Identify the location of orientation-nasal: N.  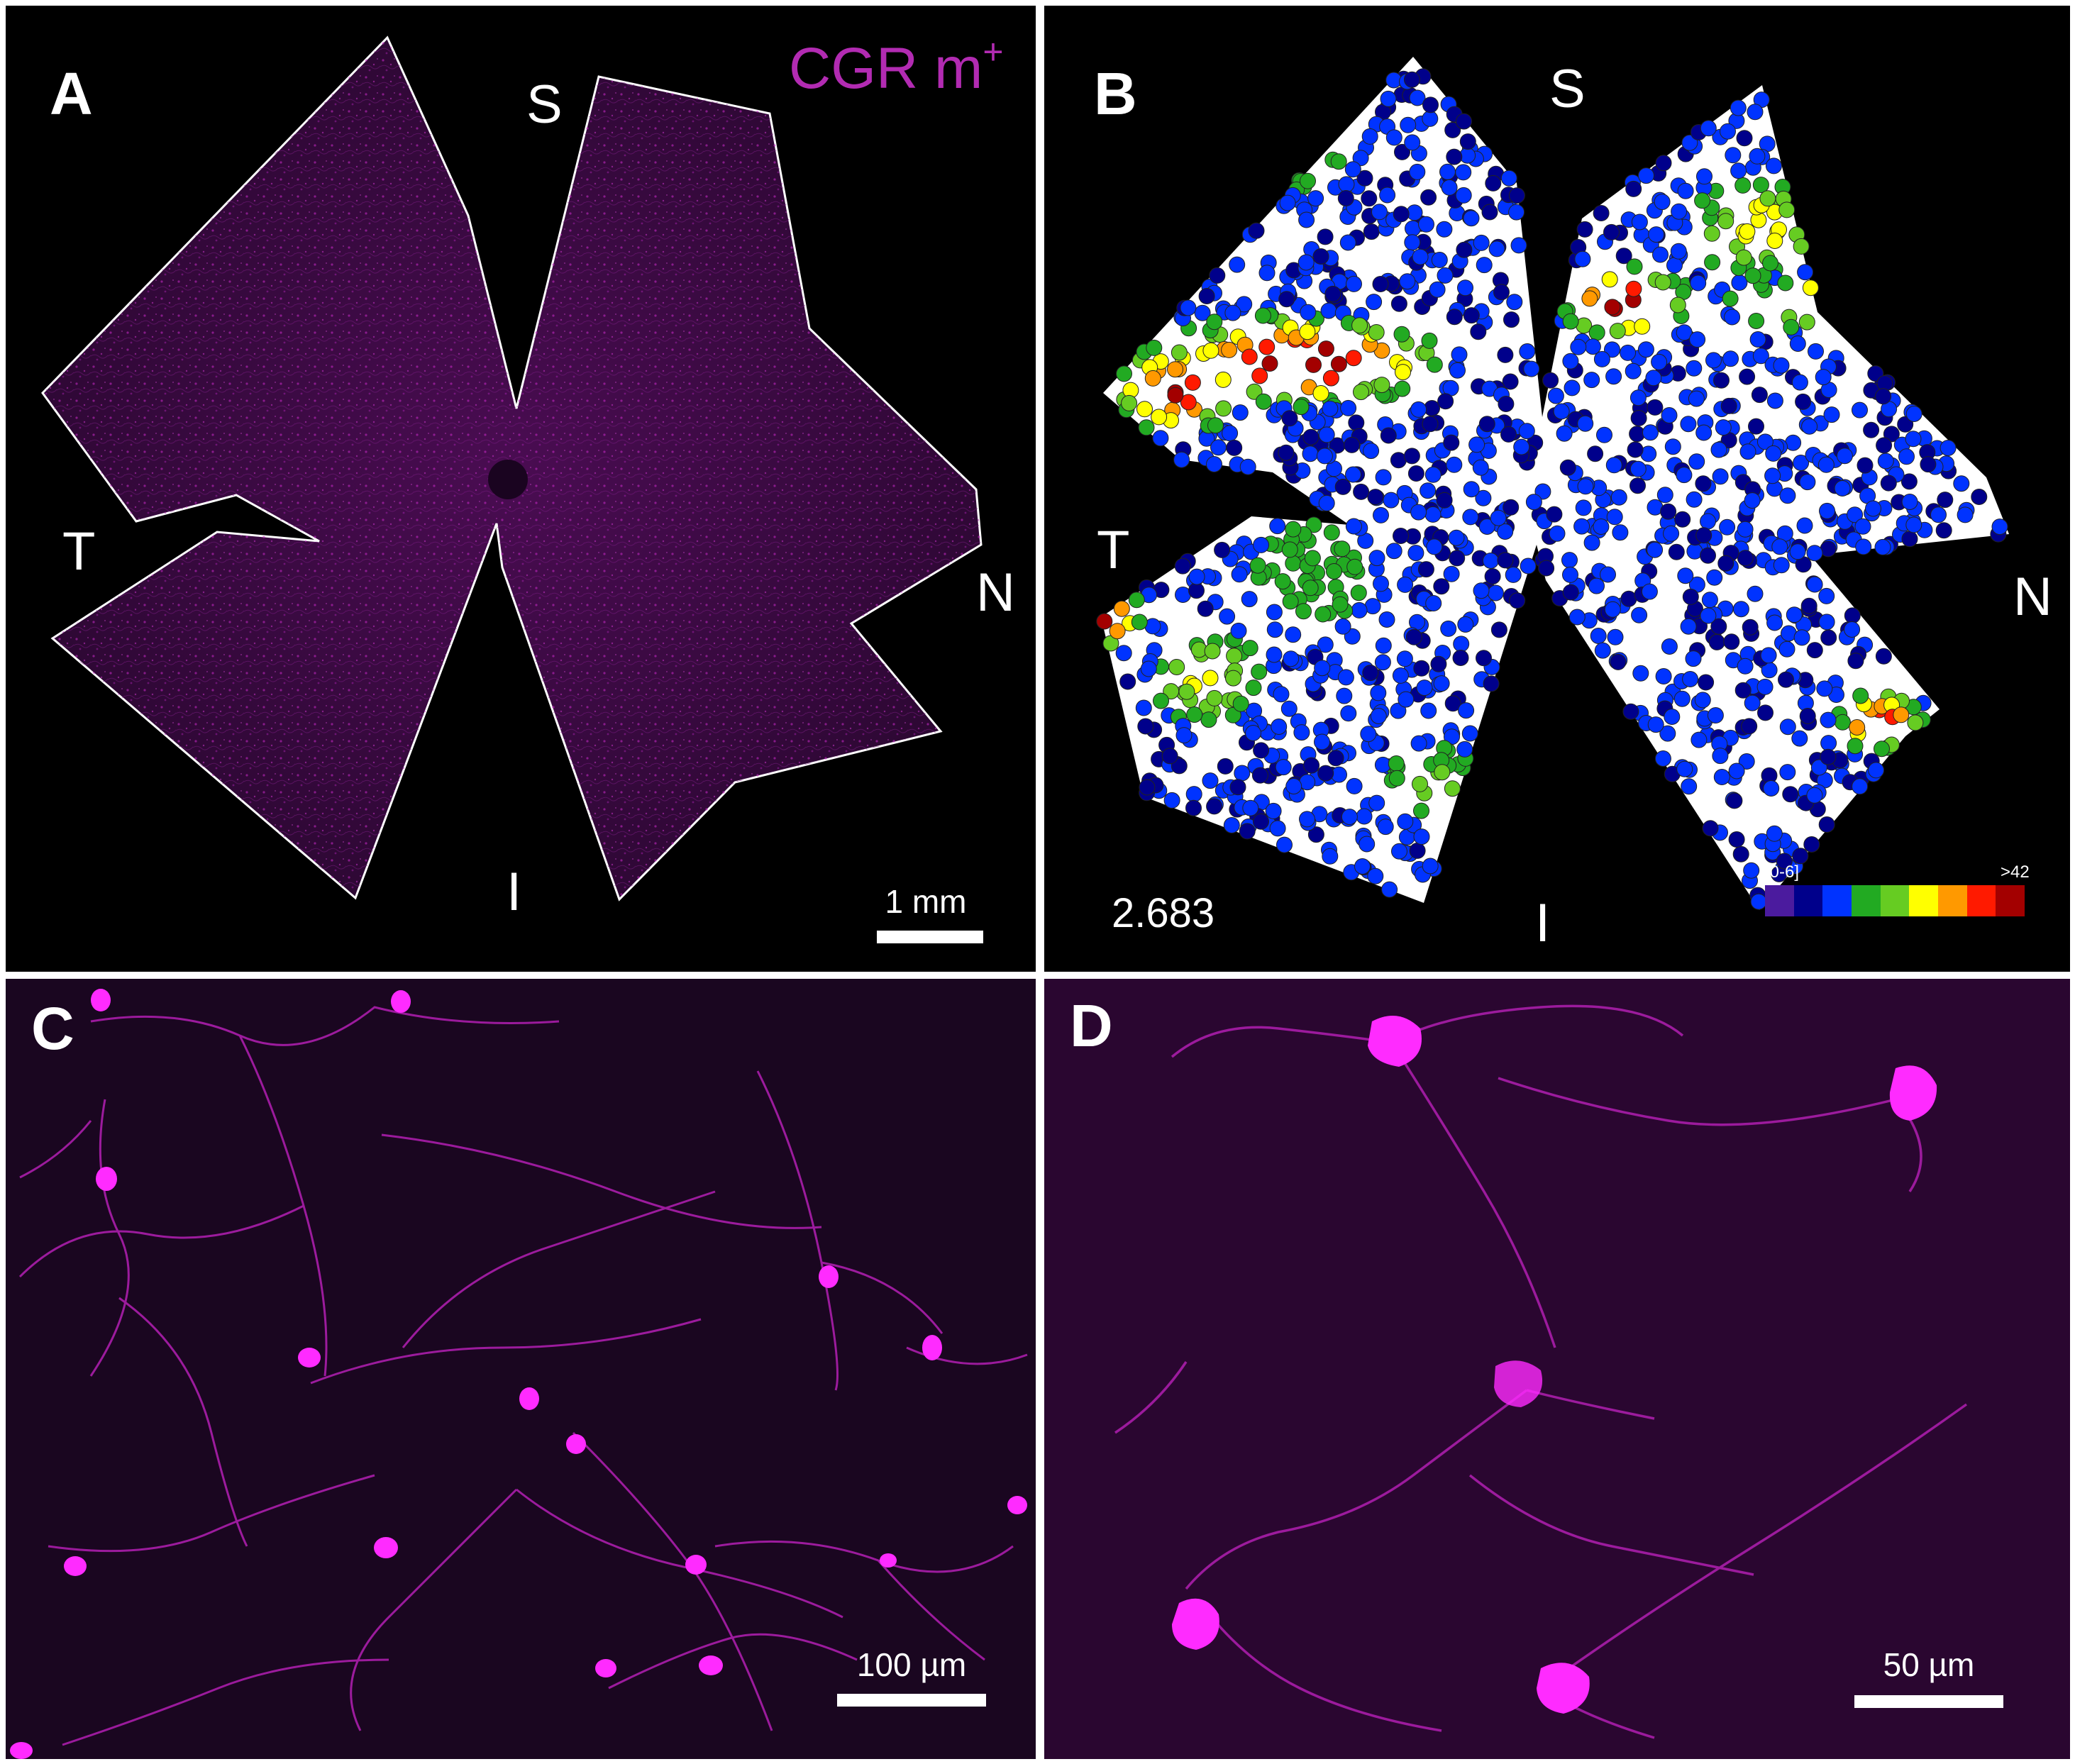
(995, 592).